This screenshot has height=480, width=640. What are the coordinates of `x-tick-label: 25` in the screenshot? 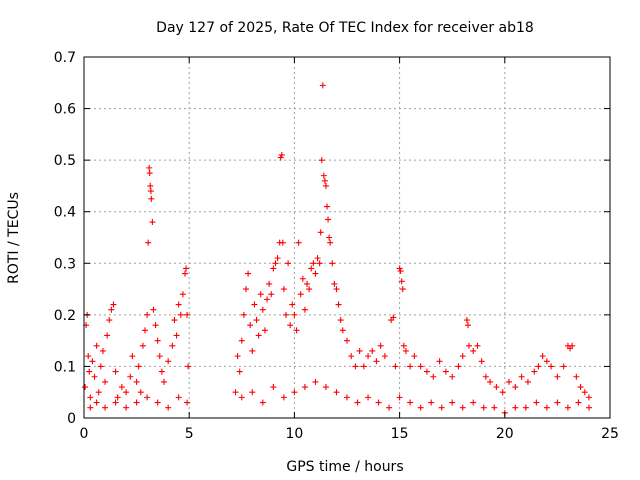 It's located at (610, 434).